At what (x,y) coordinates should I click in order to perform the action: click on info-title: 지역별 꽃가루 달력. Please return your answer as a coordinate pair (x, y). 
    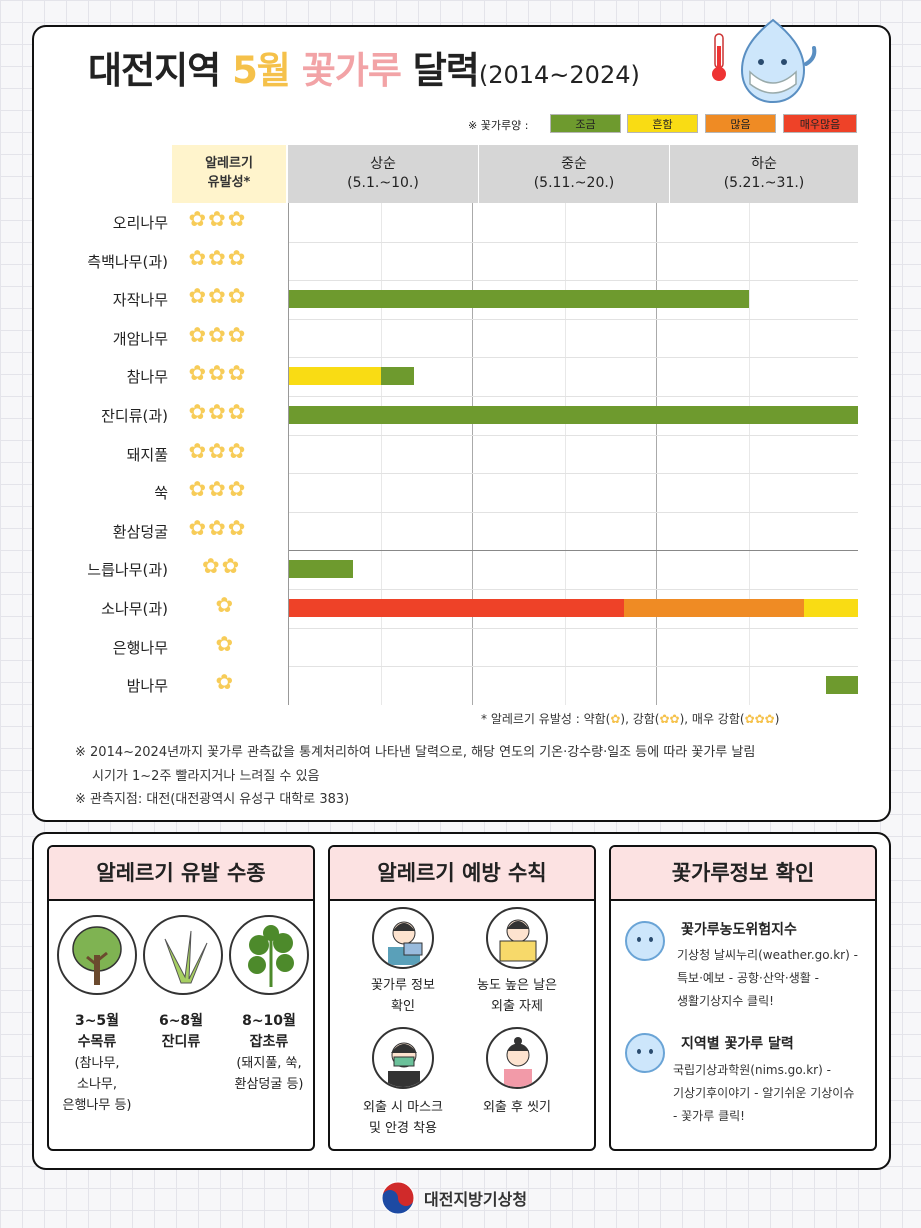
    Looking at the image, I should click on (737, 1044).